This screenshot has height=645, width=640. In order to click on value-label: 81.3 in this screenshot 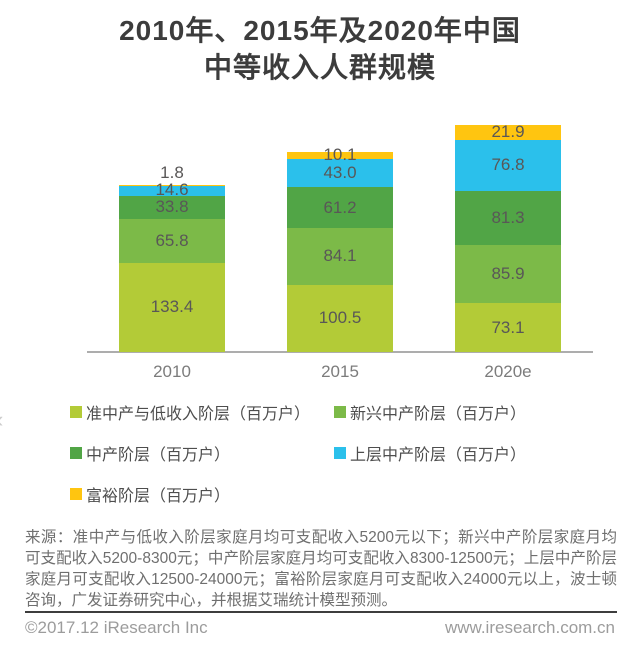, I will do `click(508, 218)`.